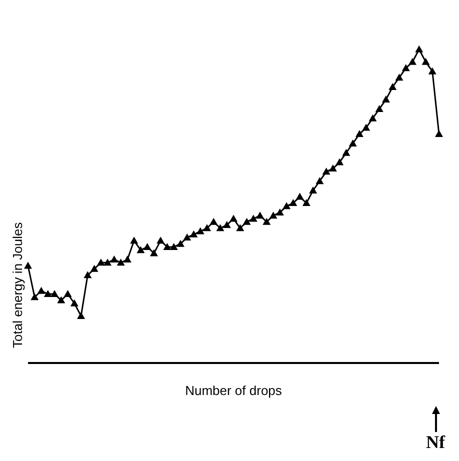  I want to click on x-axis-title: Number of drops, so click(233, 390).